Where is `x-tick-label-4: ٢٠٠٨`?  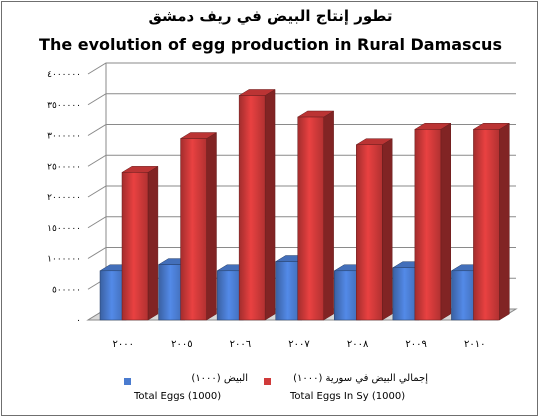 x-tick-label-4: ٢٠٠٨ is located at coordinates (358, 344).